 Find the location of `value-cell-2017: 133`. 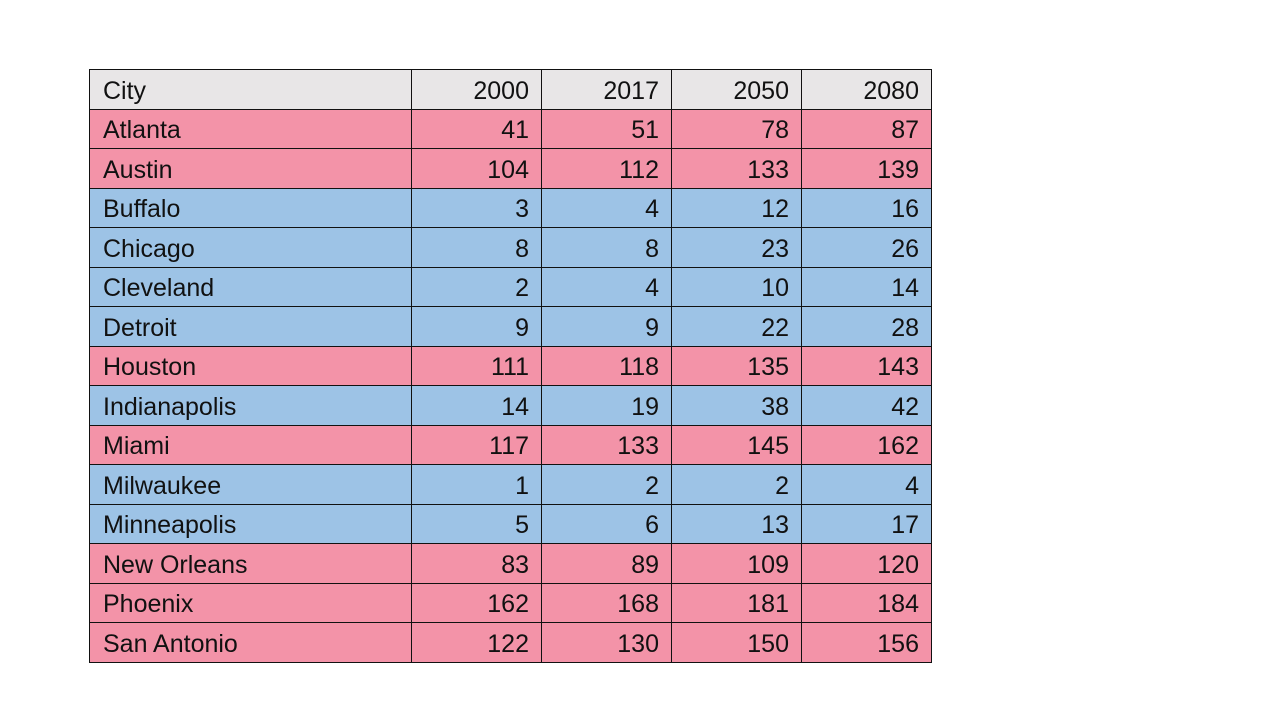

value-cell-2017: 133 is located at coordinates (606, 444).